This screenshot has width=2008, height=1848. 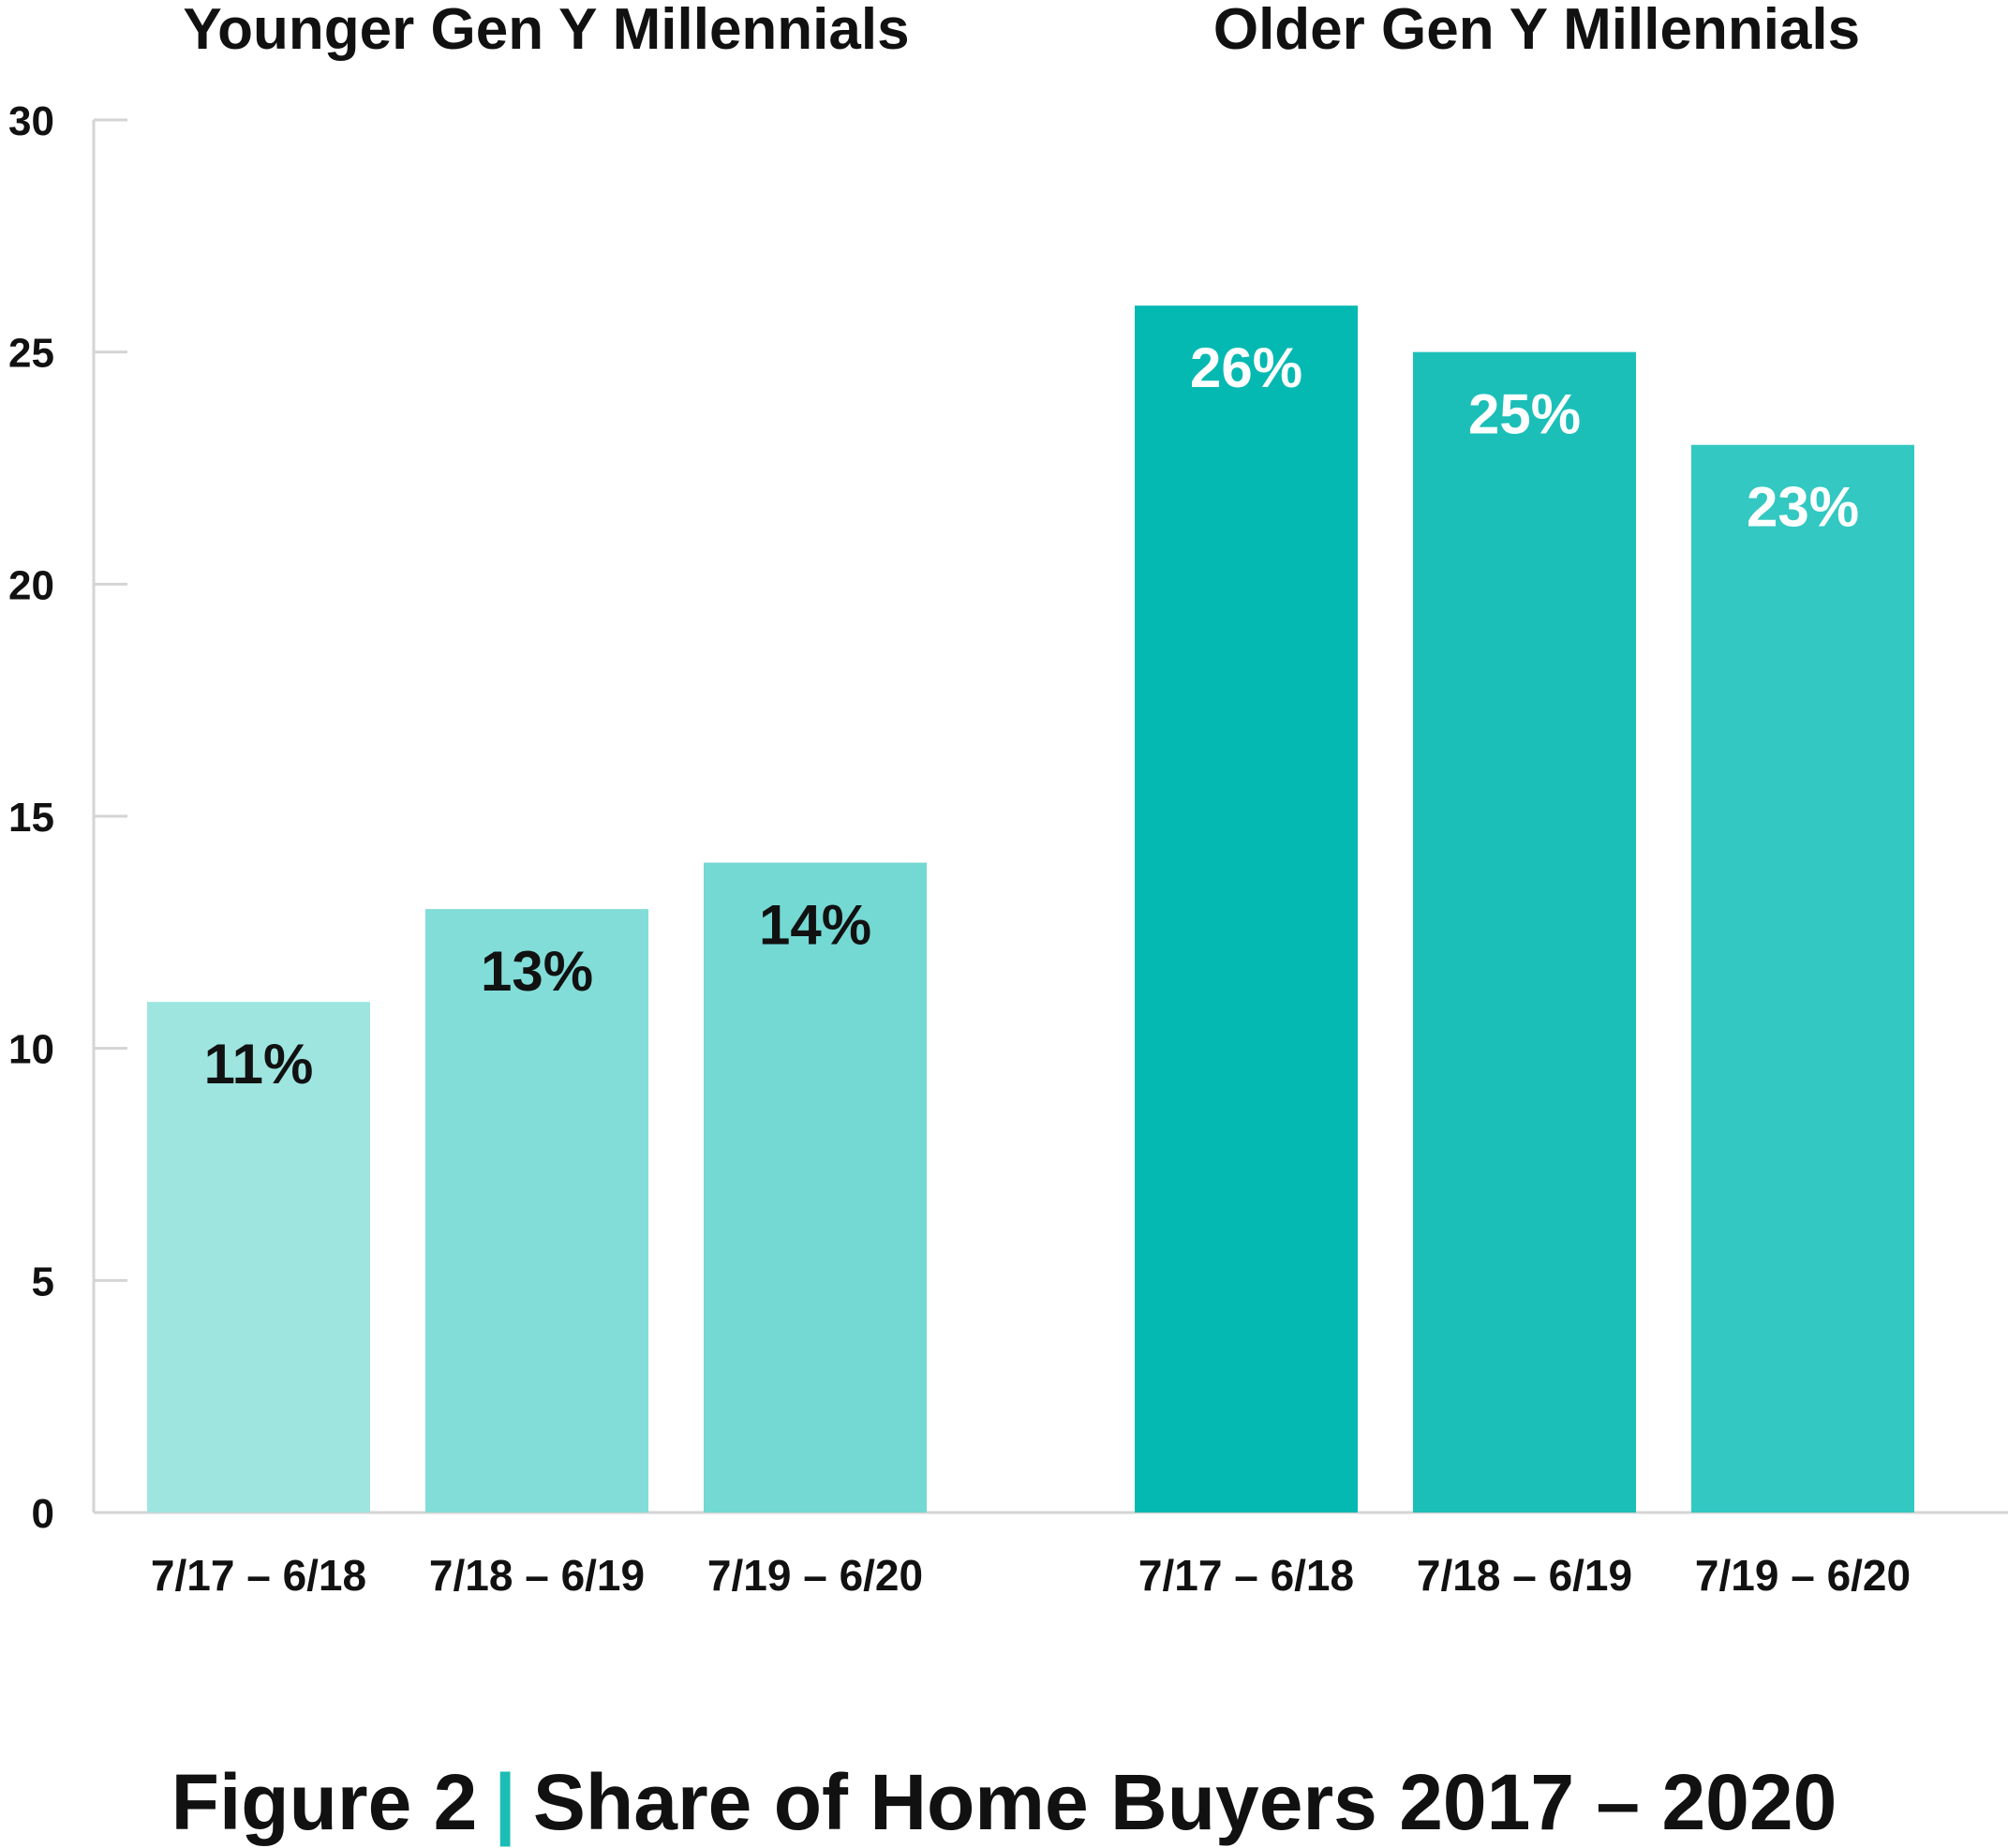 I want to click on y-tick-label: 20, so click(x=31, y=585).